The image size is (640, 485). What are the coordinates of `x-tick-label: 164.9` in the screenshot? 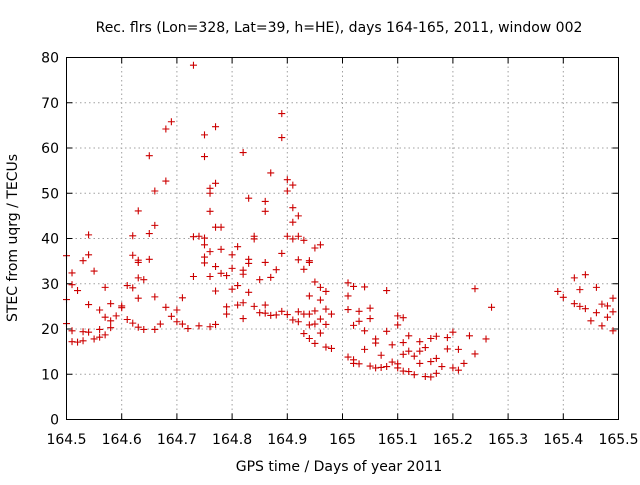 It's located at (287, 440).